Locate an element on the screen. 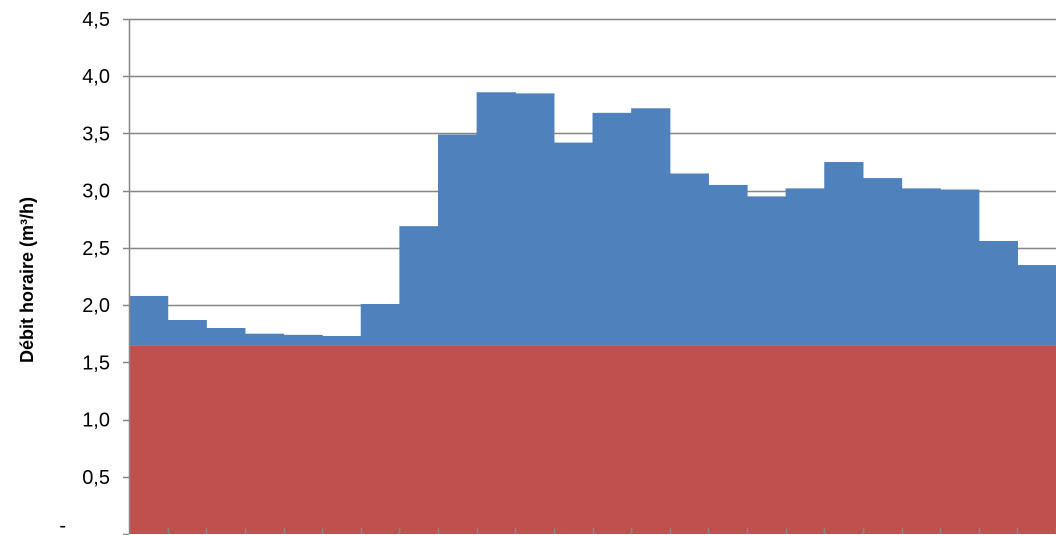 Image resolution: width=1056 pixels, height=535 pixels. y-tick-label: 3,0 is located at coordinates (96, 192).